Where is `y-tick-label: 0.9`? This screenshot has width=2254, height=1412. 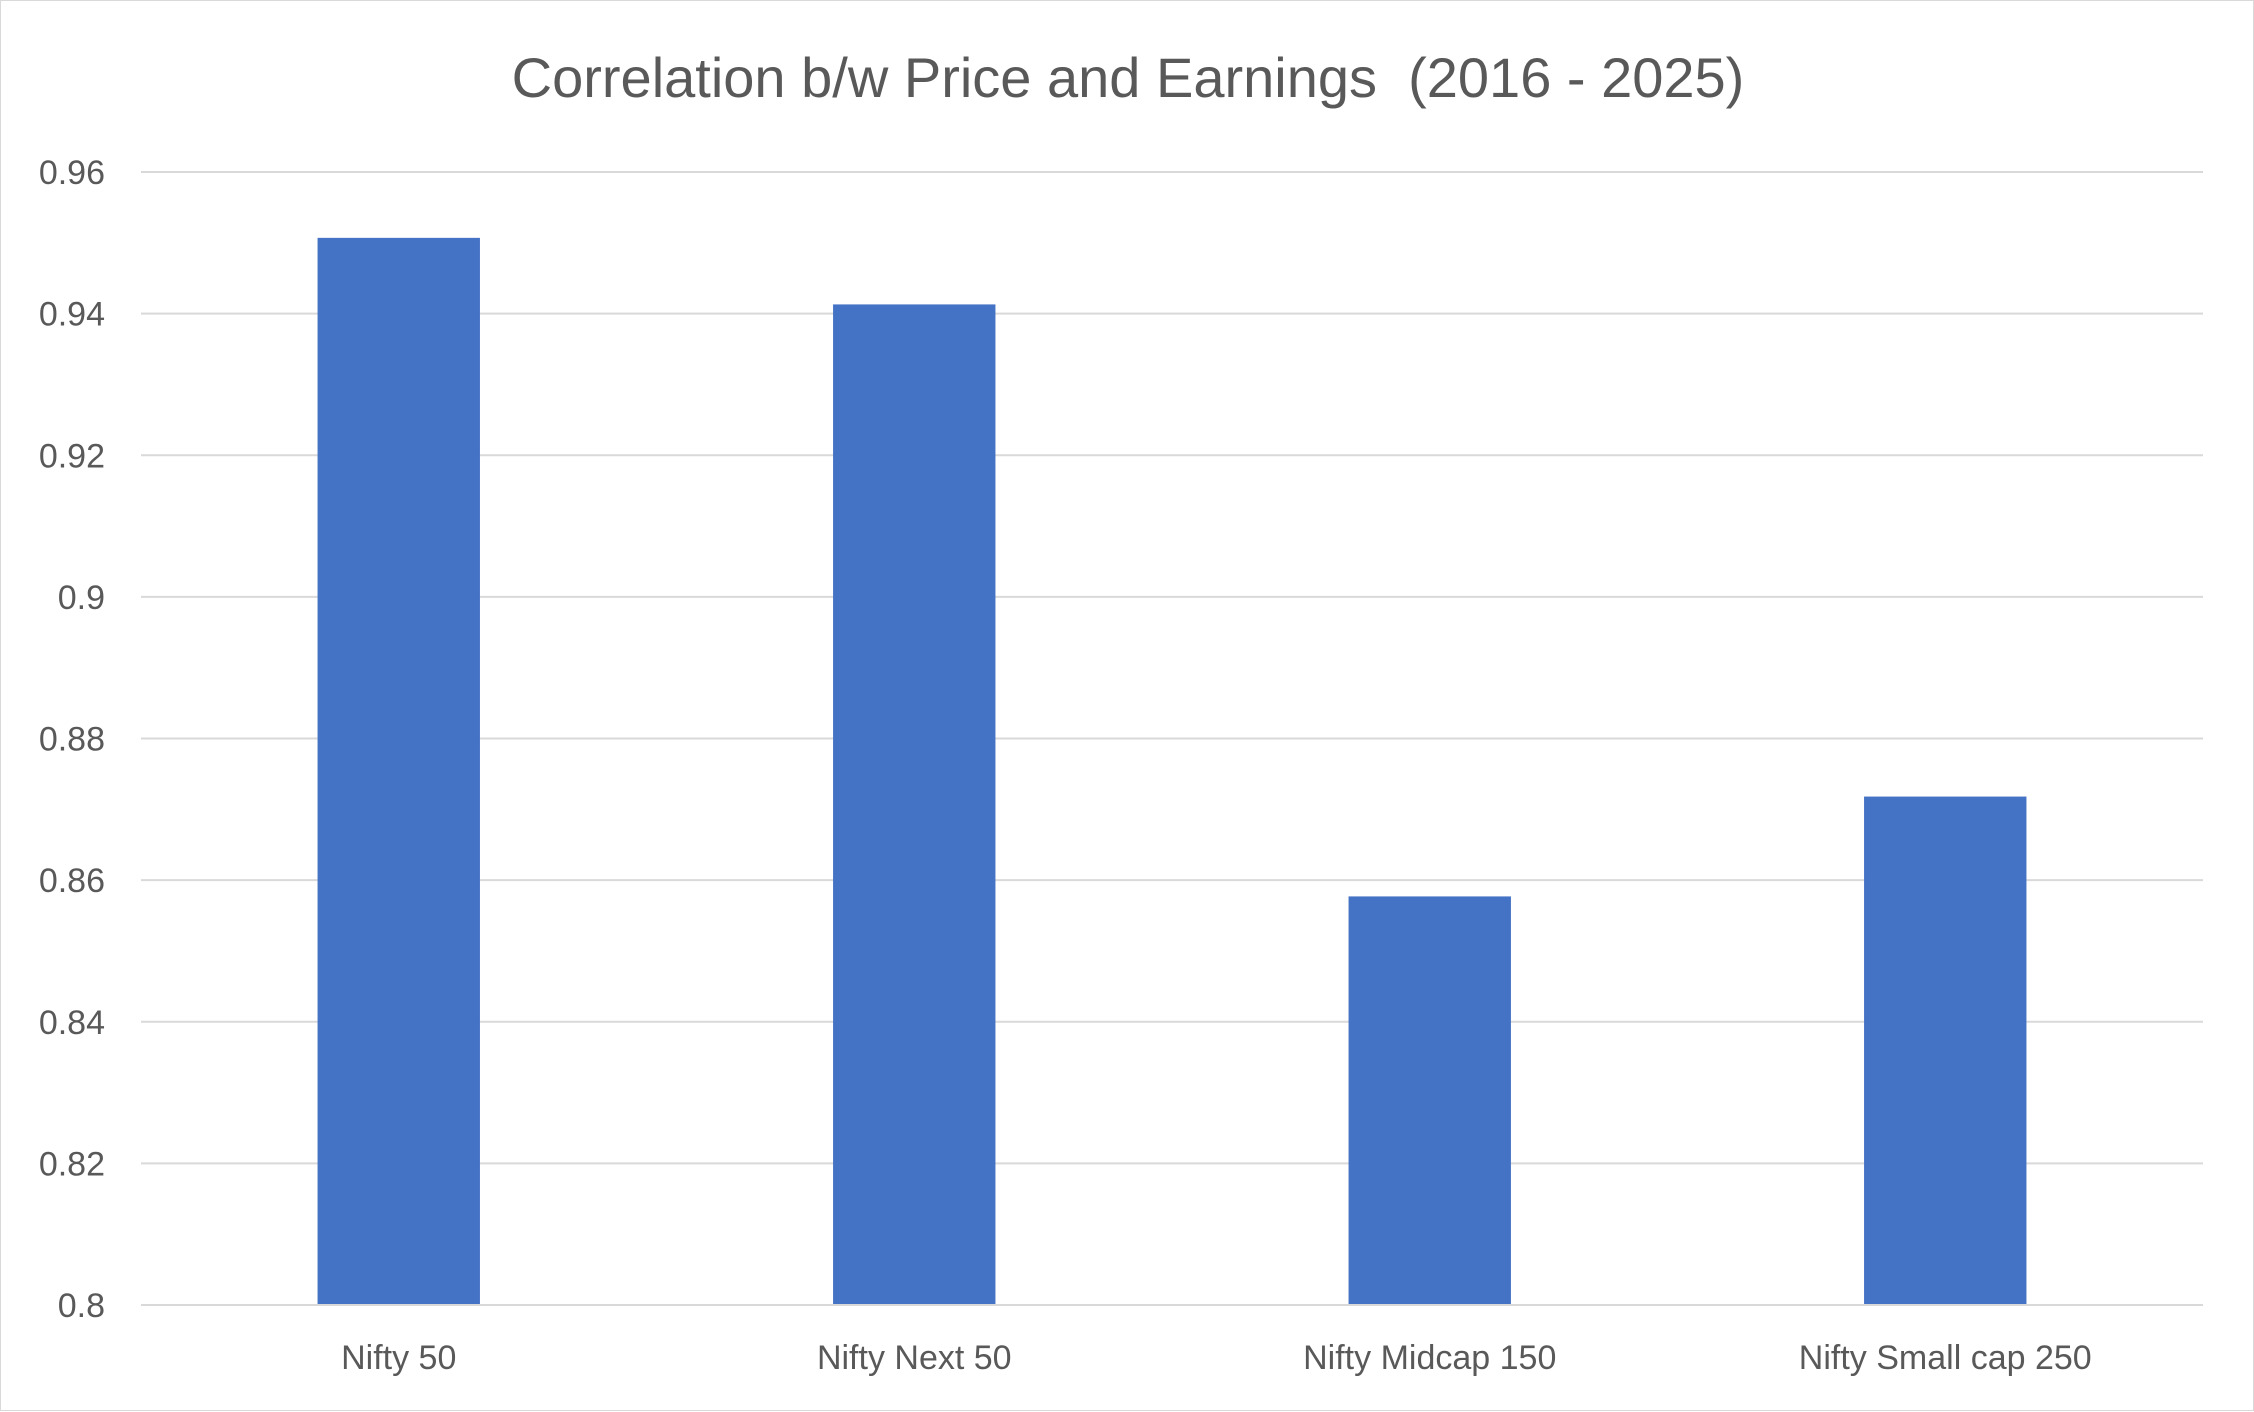 y-tick-label: 0.9 is located at coordinates (81, 598).